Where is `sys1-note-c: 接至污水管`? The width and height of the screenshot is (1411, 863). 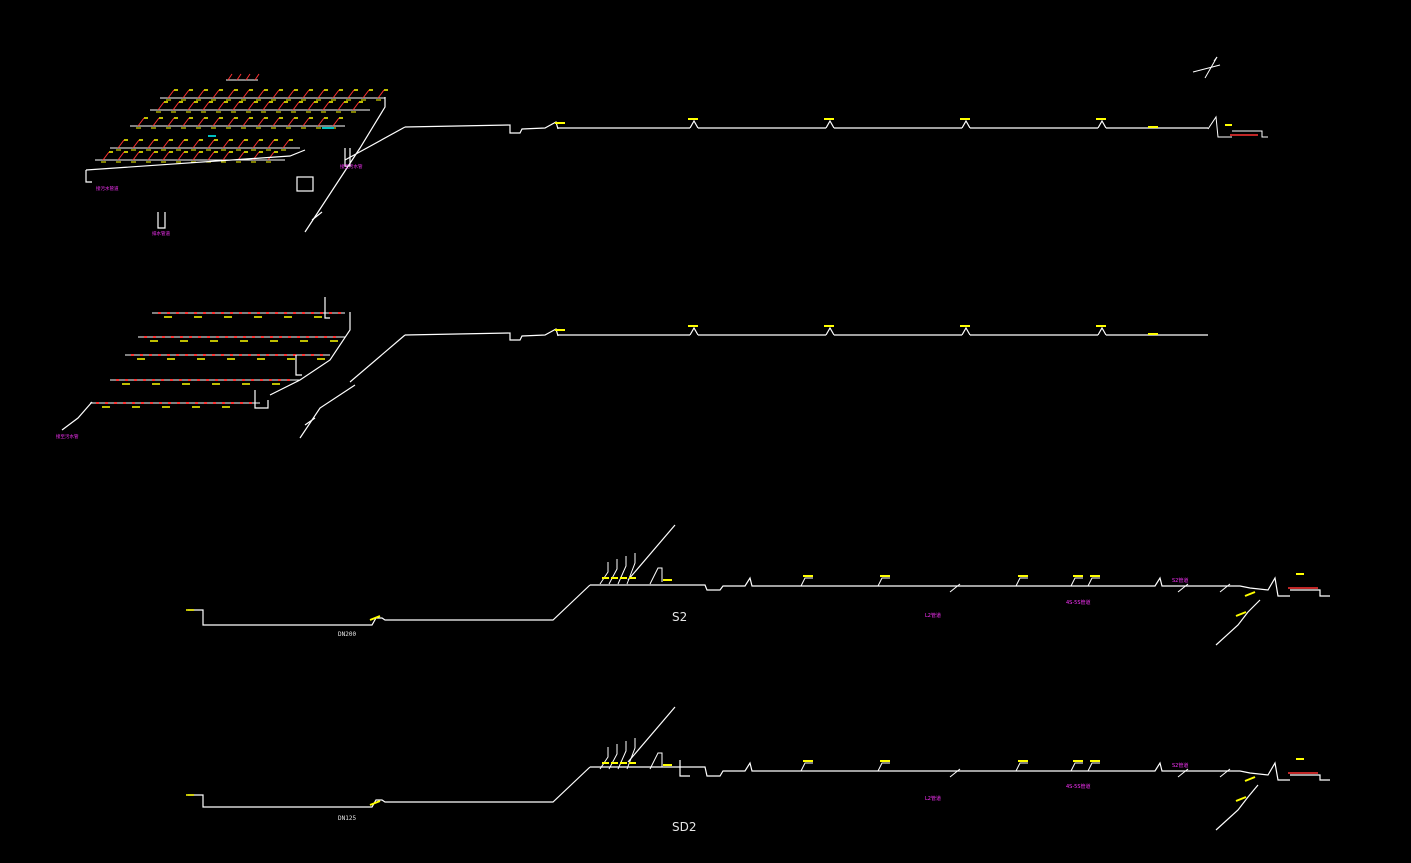 sys1-note-c: 接至污水管 is located at coordinates (351, 166).